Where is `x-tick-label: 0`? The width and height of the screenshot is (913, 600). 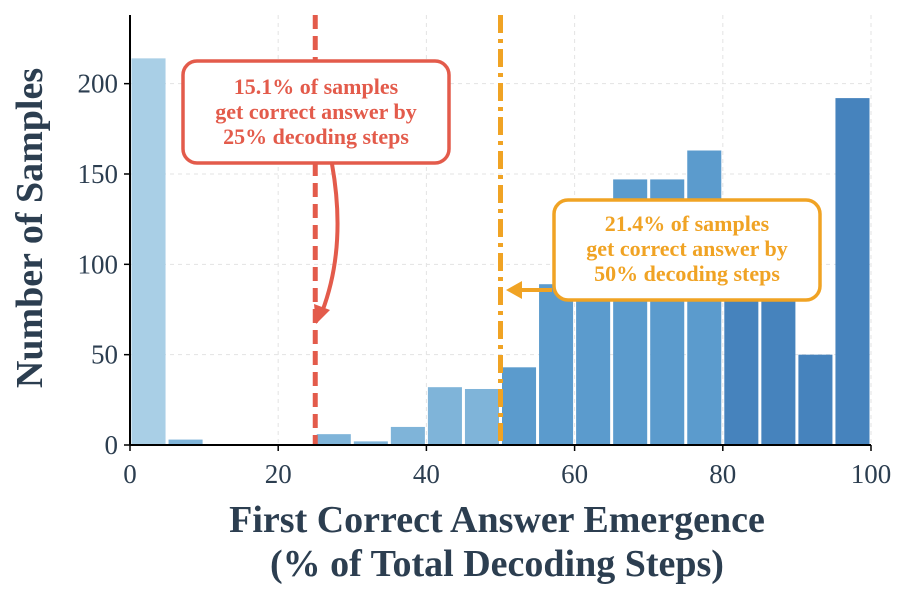
x-tick-label: 0 is located at coordinates (130, 474).